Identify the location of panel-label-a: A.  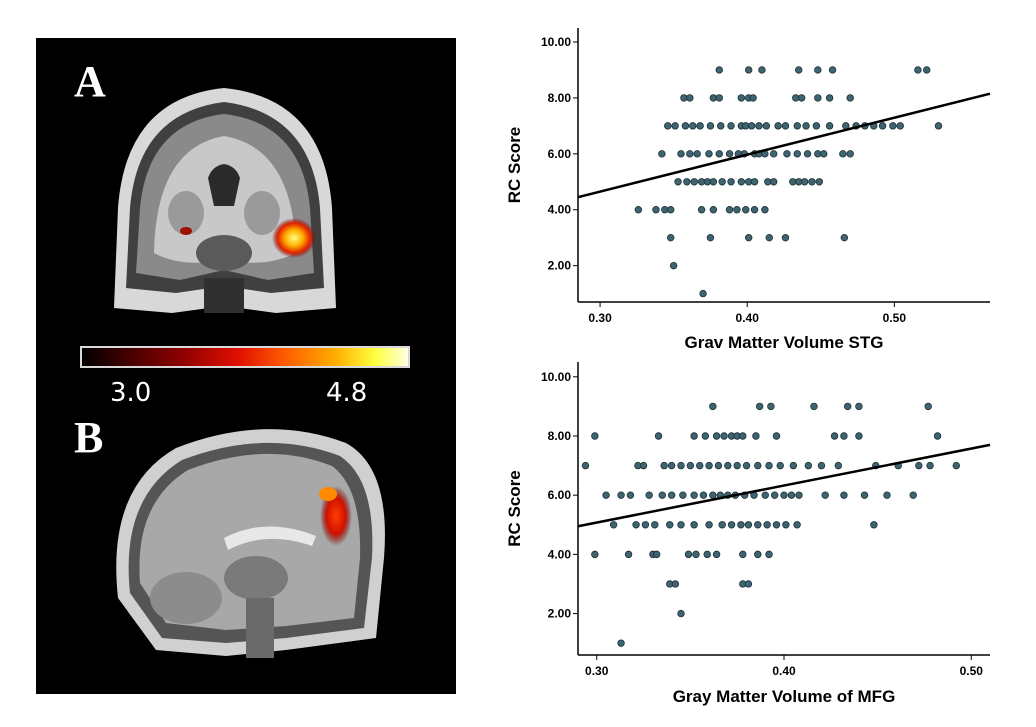
(90, 81).